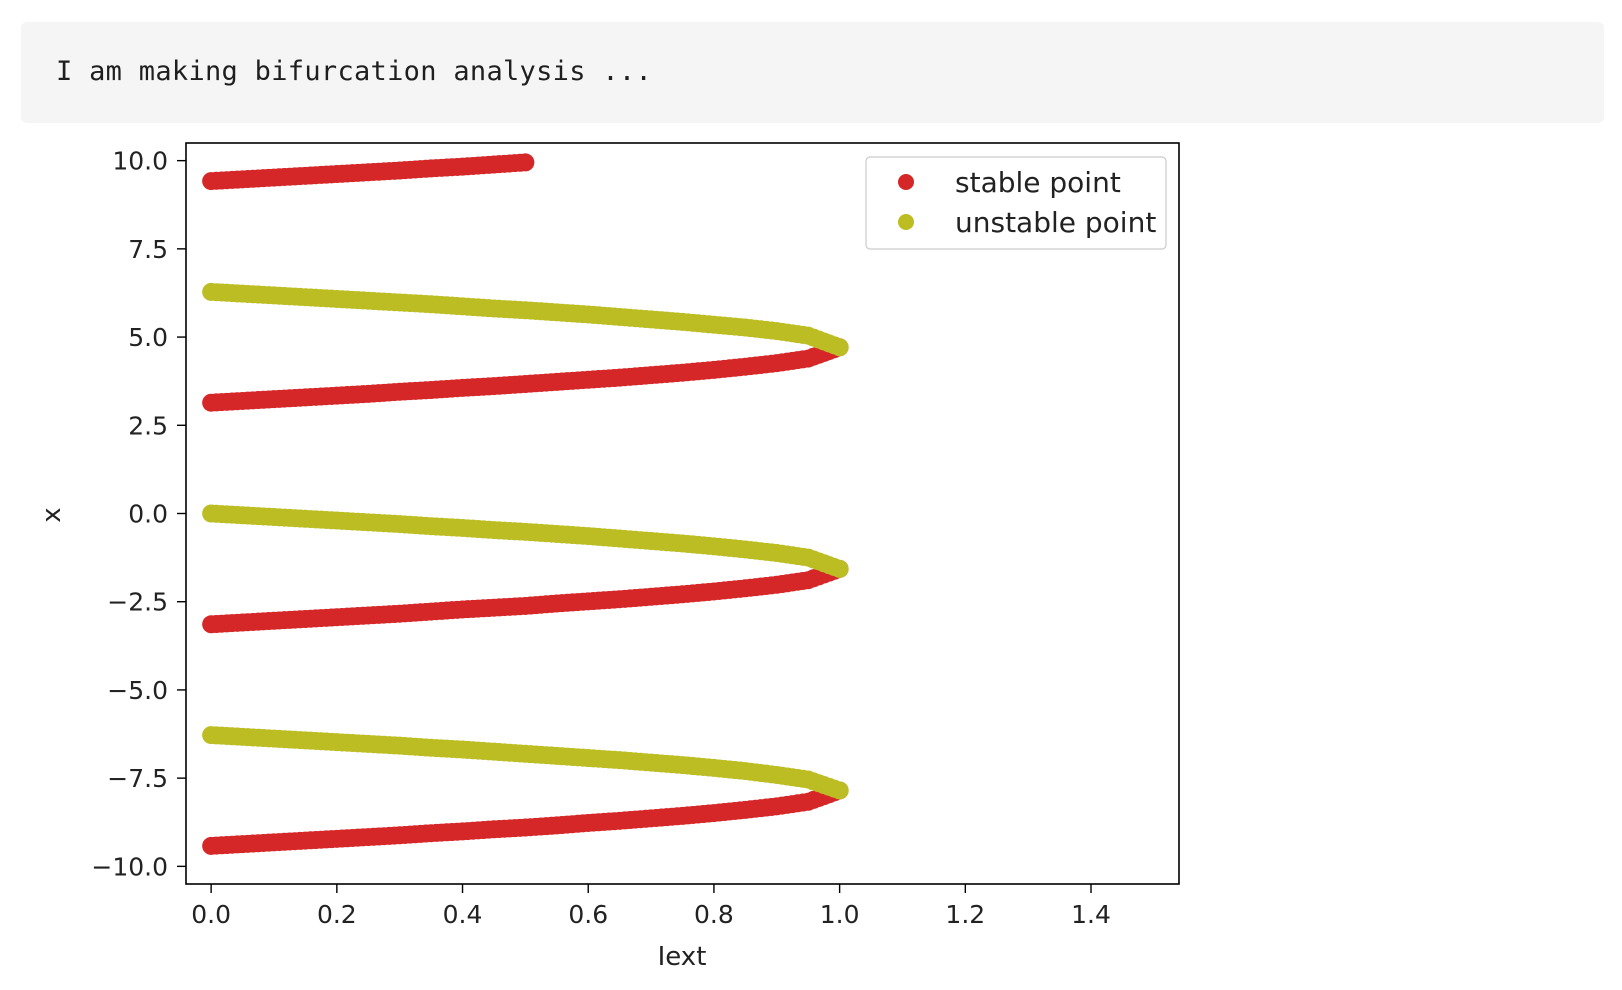 Image resolution: width=1622 pixels, height=990 pixels. I want to click on y-tick-label: 0.0, so click(148, 514).